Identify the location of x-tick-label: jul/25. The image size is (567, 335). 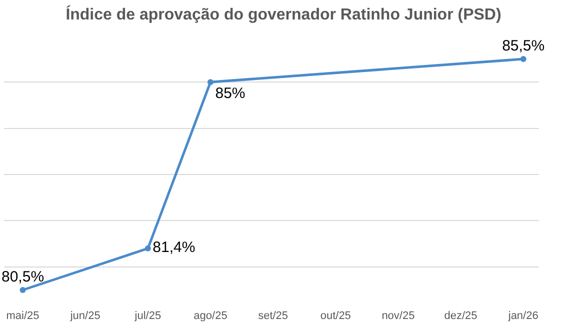
(148, 316).